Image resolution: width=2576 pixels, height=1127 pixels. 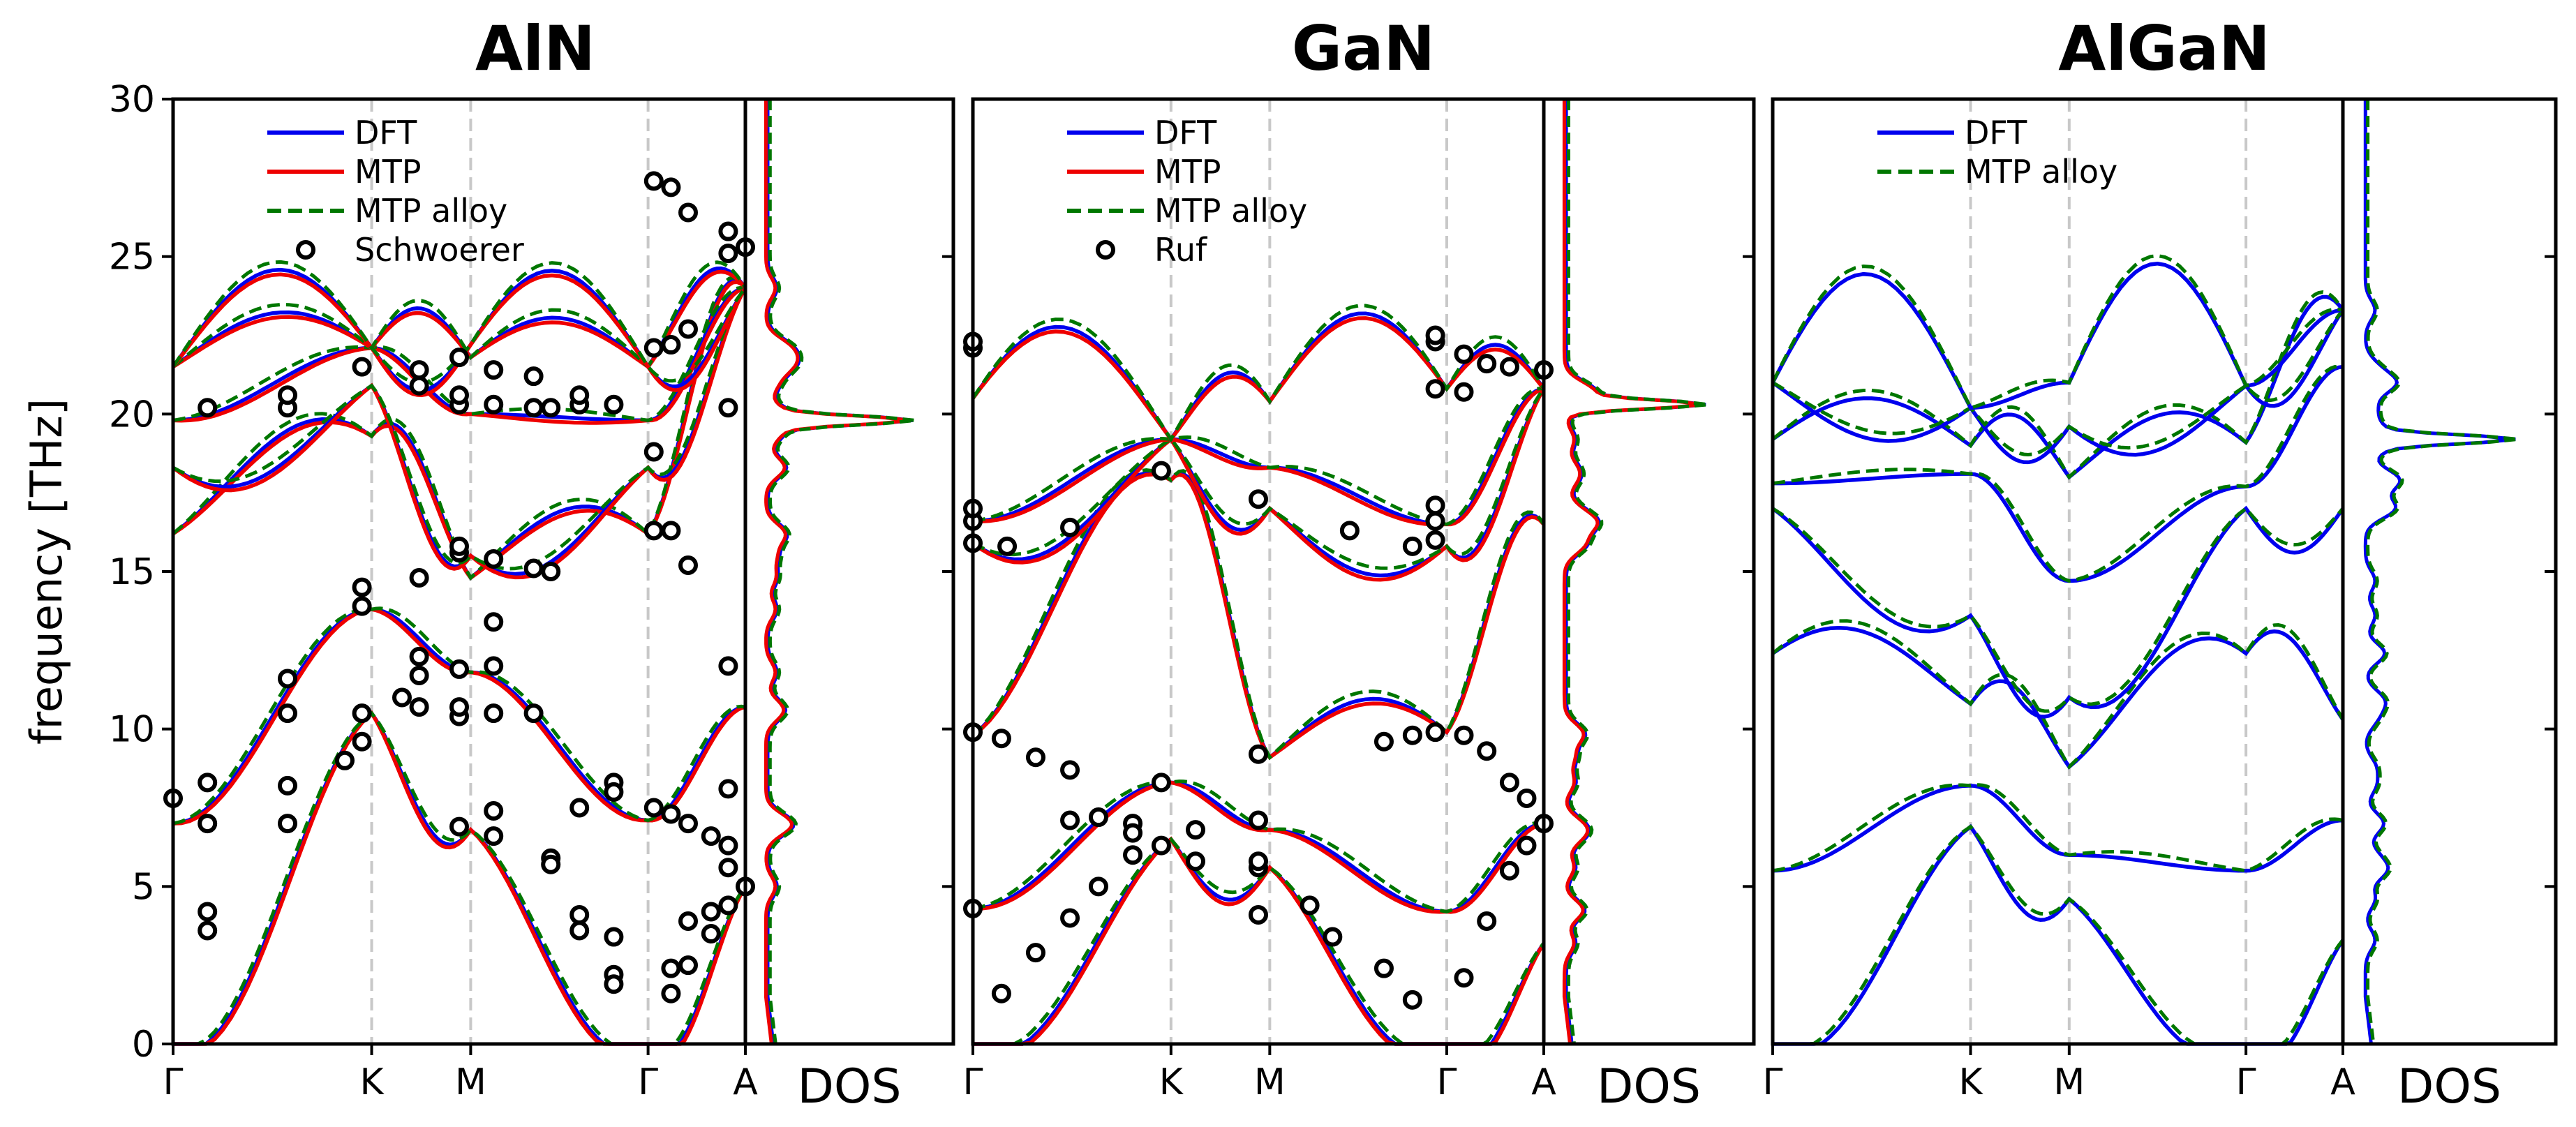 I want to click on y-tick-label: 20, so click(x=132, y=414).